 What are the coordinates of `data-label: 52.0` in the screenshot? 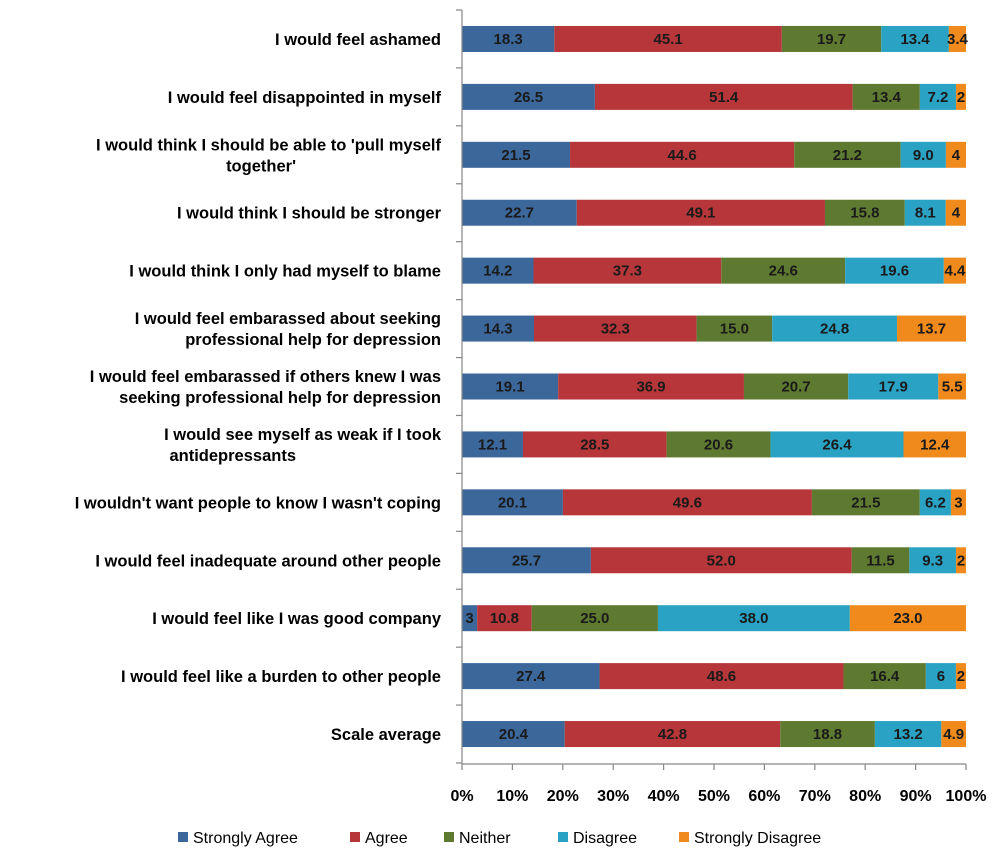 It's located at (721, 560).